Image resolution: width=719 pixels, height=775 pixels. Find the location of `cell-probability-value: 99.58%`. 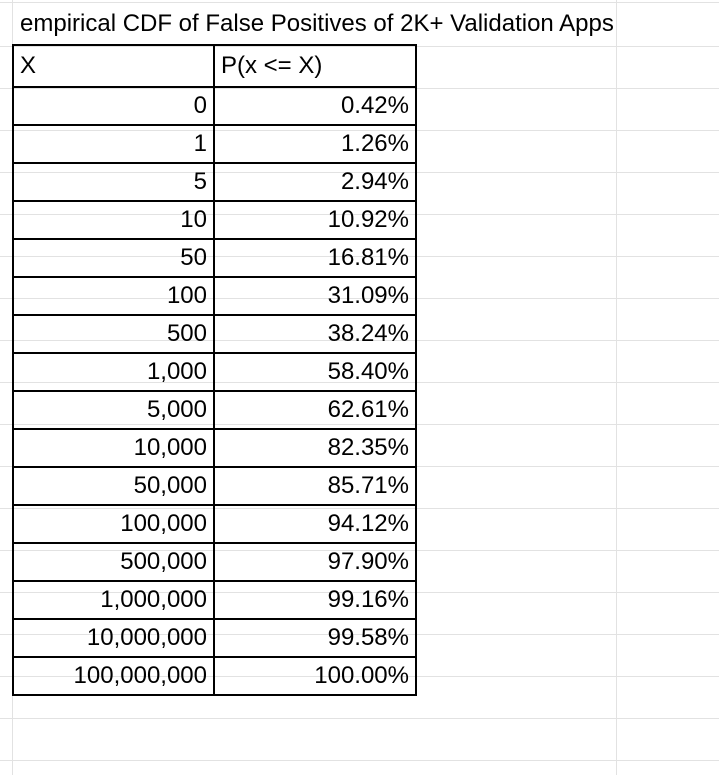

cell-probability-value: 99.58% is located at coordinates (315, 638).